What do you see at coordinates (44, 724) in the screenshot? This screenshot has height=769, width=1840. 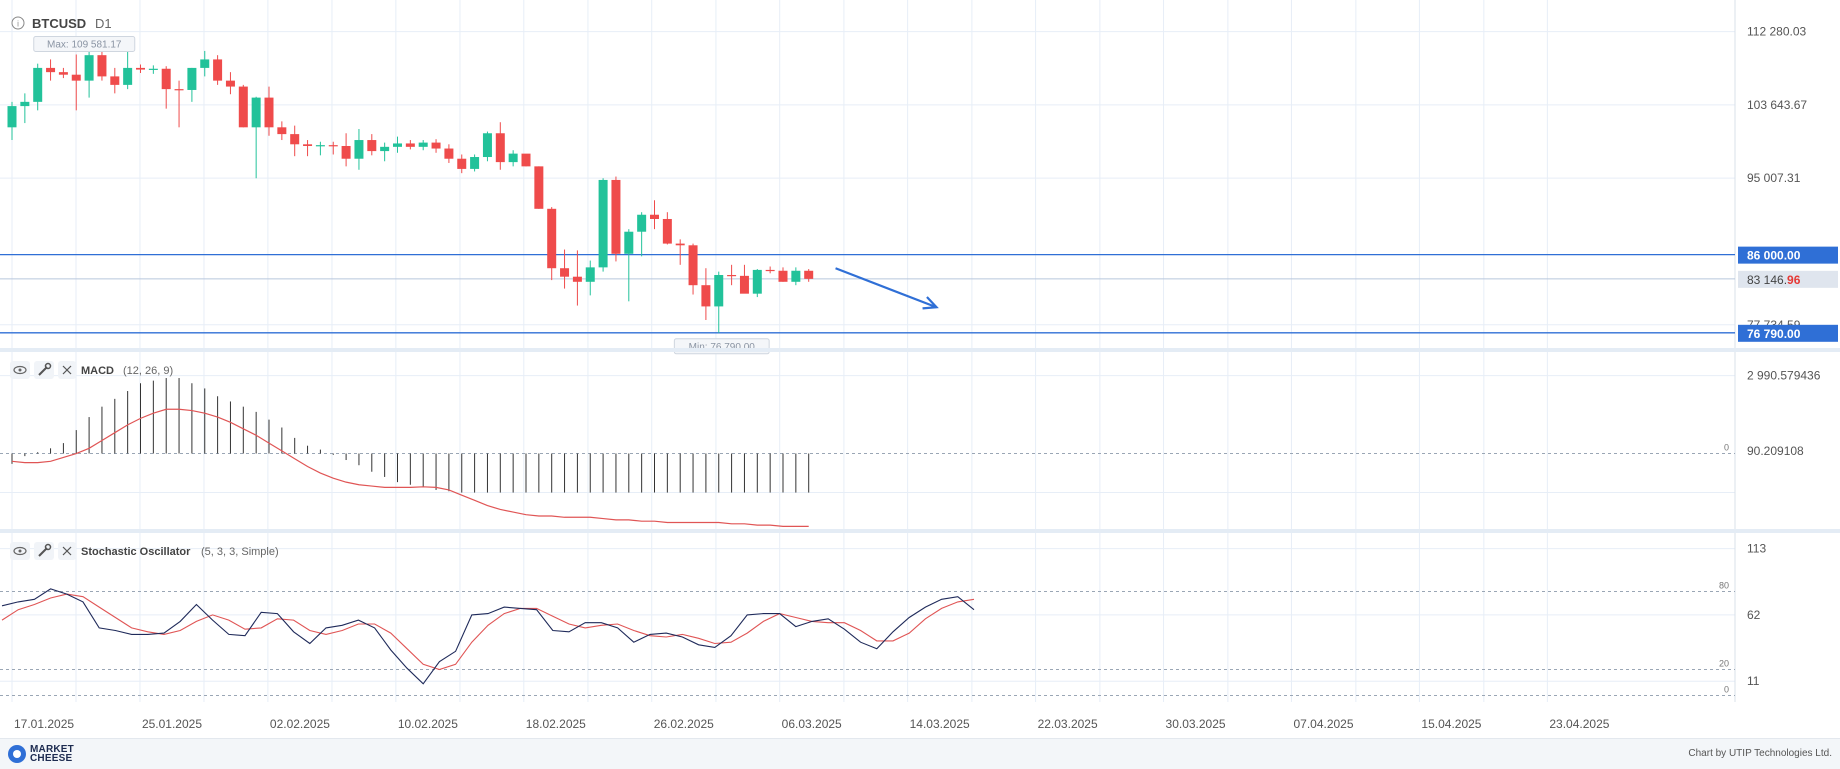 I see `date-tick-label: 17.01.2025` at bounding box center [44, 724].